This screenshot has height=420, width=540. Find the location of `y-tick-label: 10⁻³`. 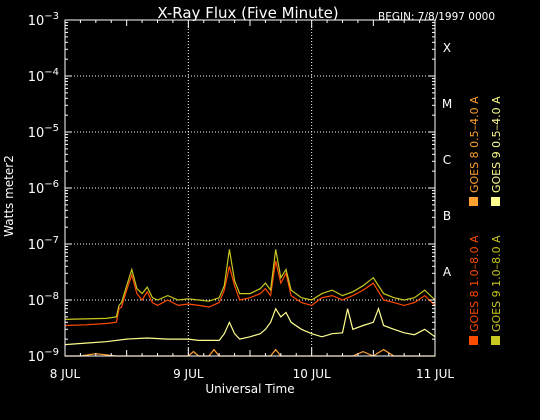

y-tick-label: 10⁻³ is located at coordinates (43, 20).